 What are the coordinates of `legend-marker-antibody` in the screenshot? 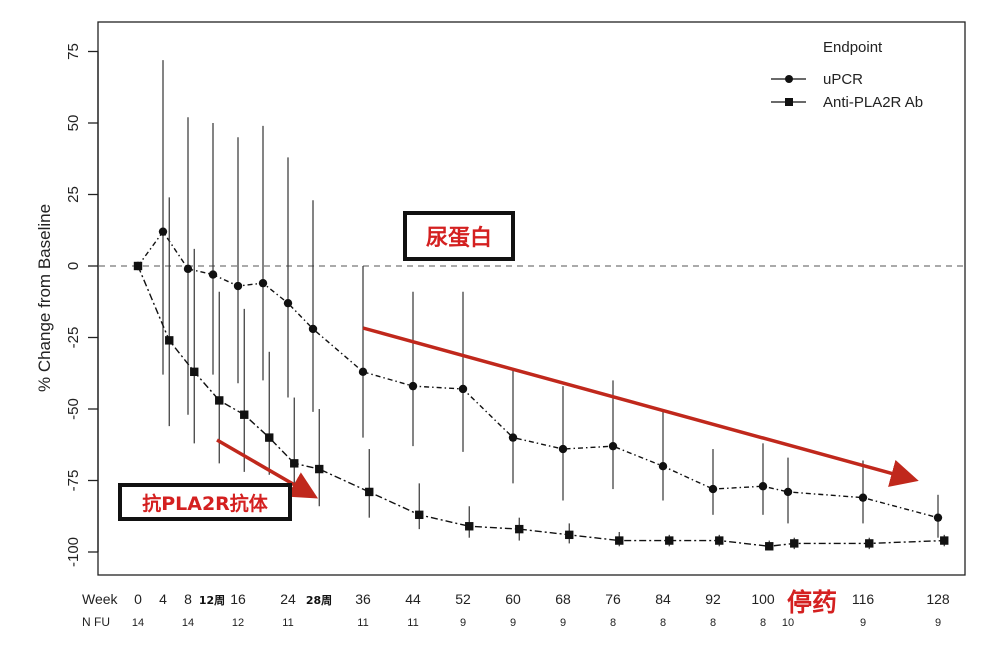 It's located at (789, 102).